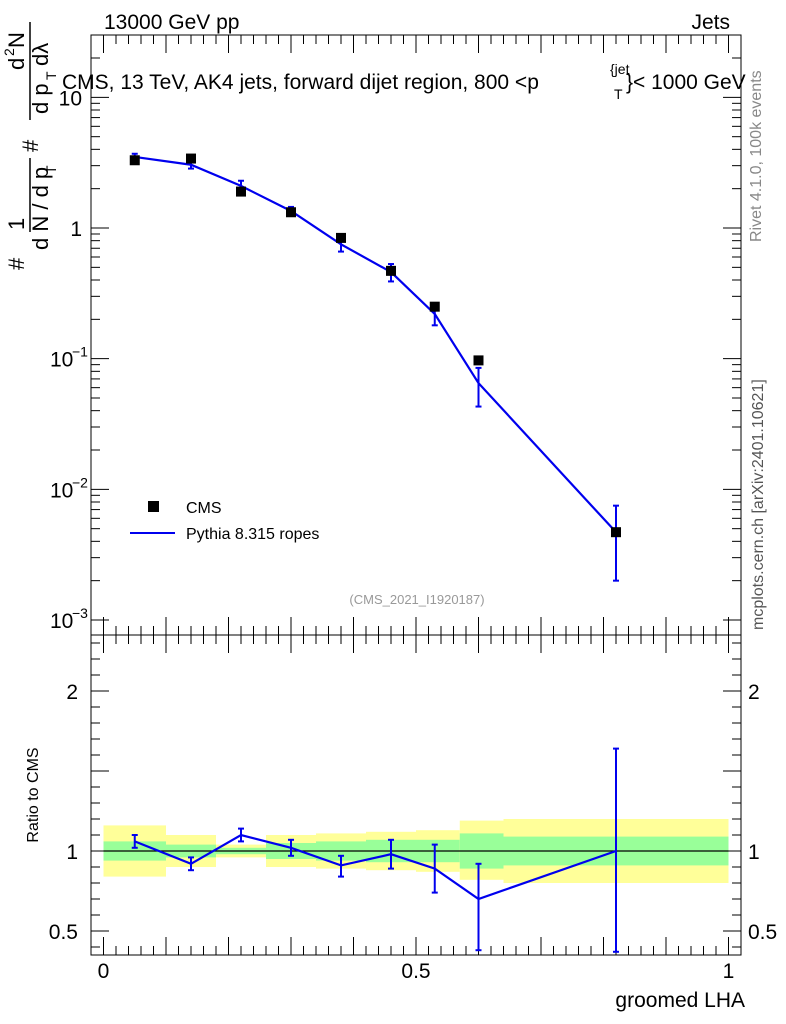 This screenshot has height=1024, width=786. What do you see at coordinates (80, 352) in the screenshot?
I see `main-ytick-exp-2: −1` at bounding box center [80, 352].